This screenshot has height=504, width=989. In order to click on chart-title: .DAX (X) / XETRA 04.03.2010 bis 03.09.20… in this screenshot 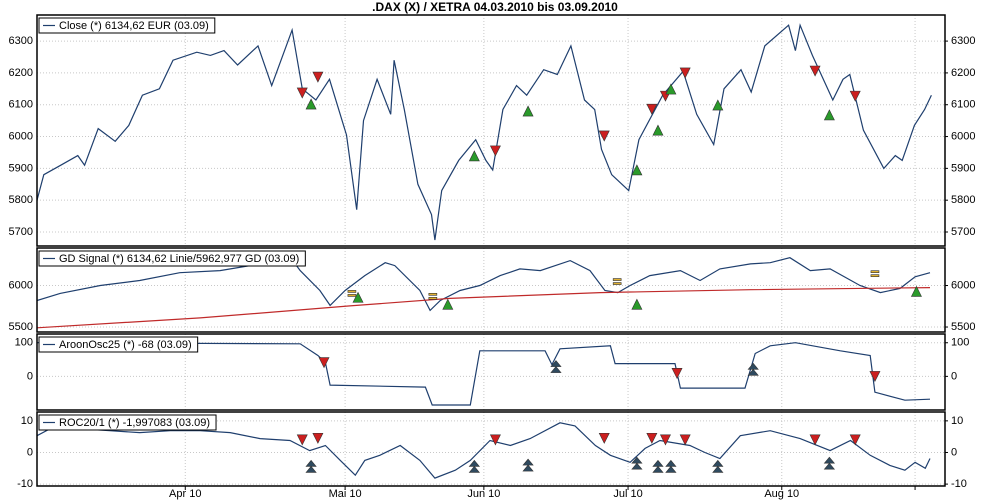, I will do `click(495, 7)`.